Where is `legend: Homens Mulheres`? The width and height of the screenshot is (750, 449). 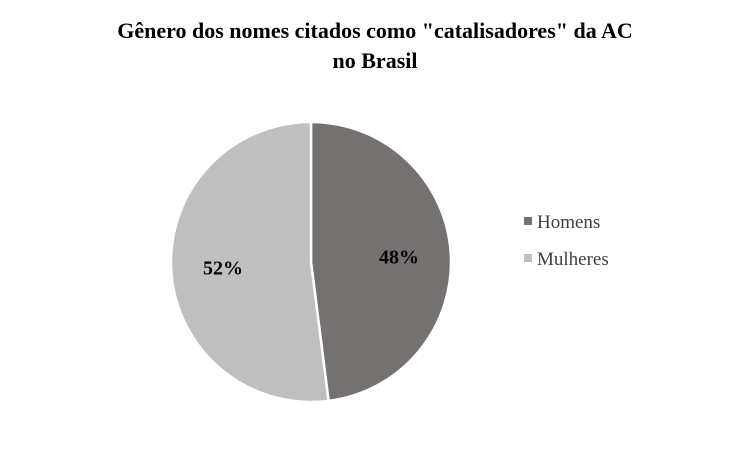
legend: Homens Mulheres is located at coordinates (566, 241).